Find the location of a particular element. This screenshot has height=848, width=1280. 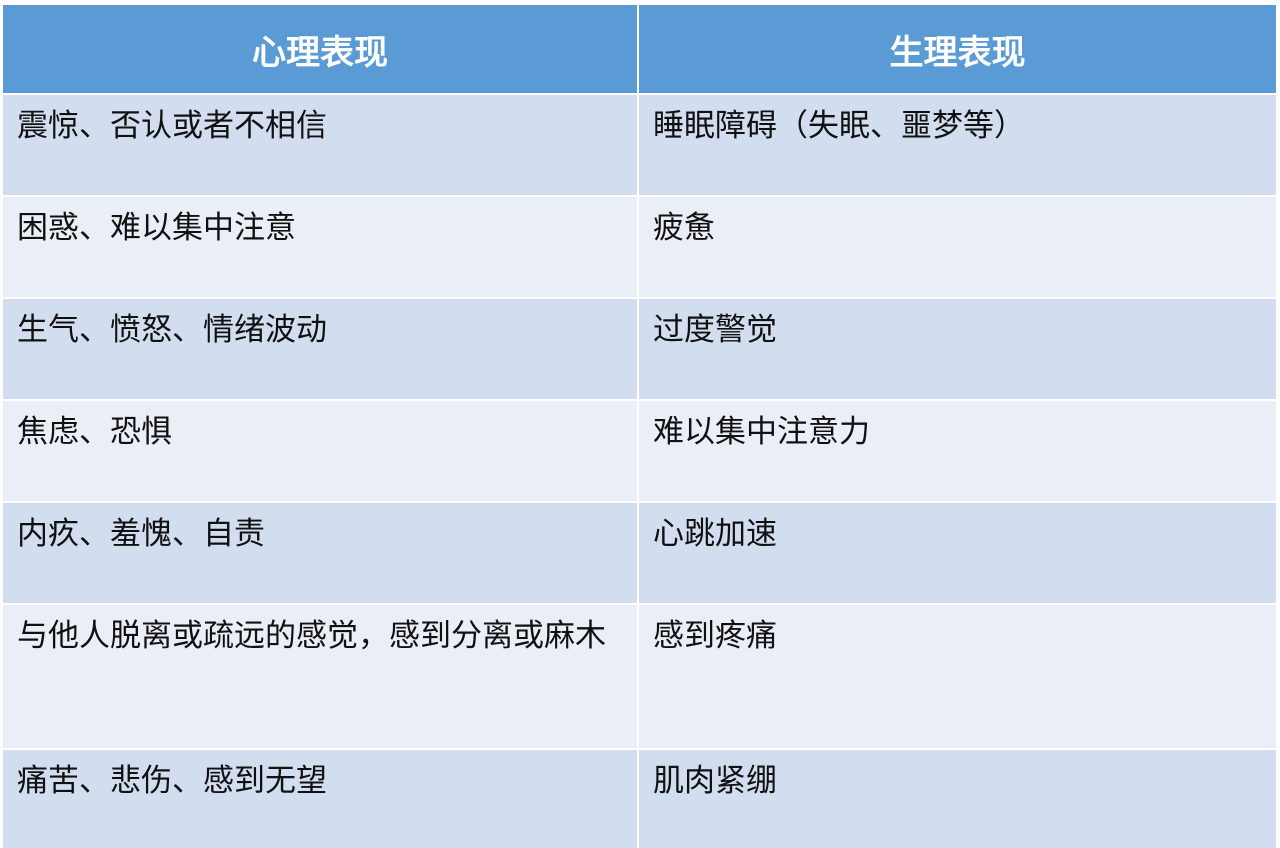

table-cell: 困惑、难以集中注意 is located at coordinates (320, 247).